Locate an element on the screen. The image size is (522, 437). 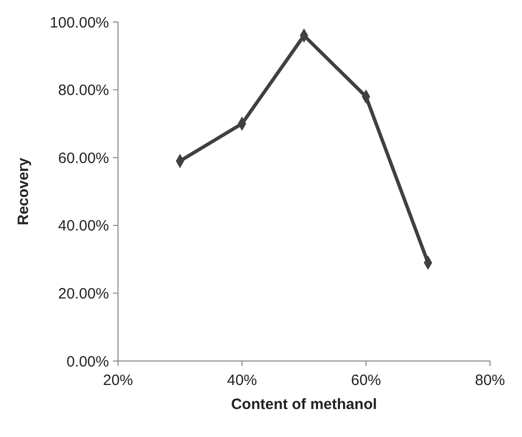
y-tick-label: 40.00% is located at coordinates (83, 226).